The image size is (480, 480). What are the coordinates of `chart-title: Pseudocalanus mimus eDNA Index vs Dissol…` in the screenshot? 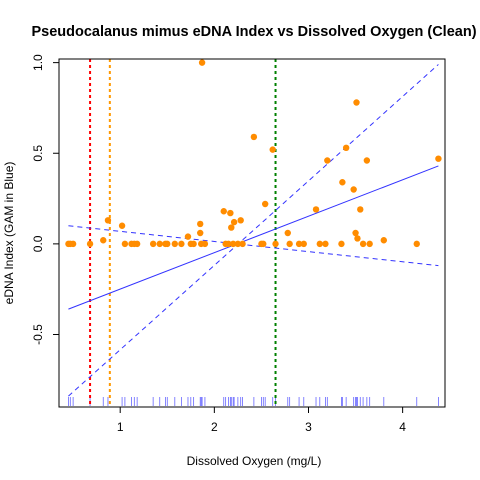 It's located at (253, 32).